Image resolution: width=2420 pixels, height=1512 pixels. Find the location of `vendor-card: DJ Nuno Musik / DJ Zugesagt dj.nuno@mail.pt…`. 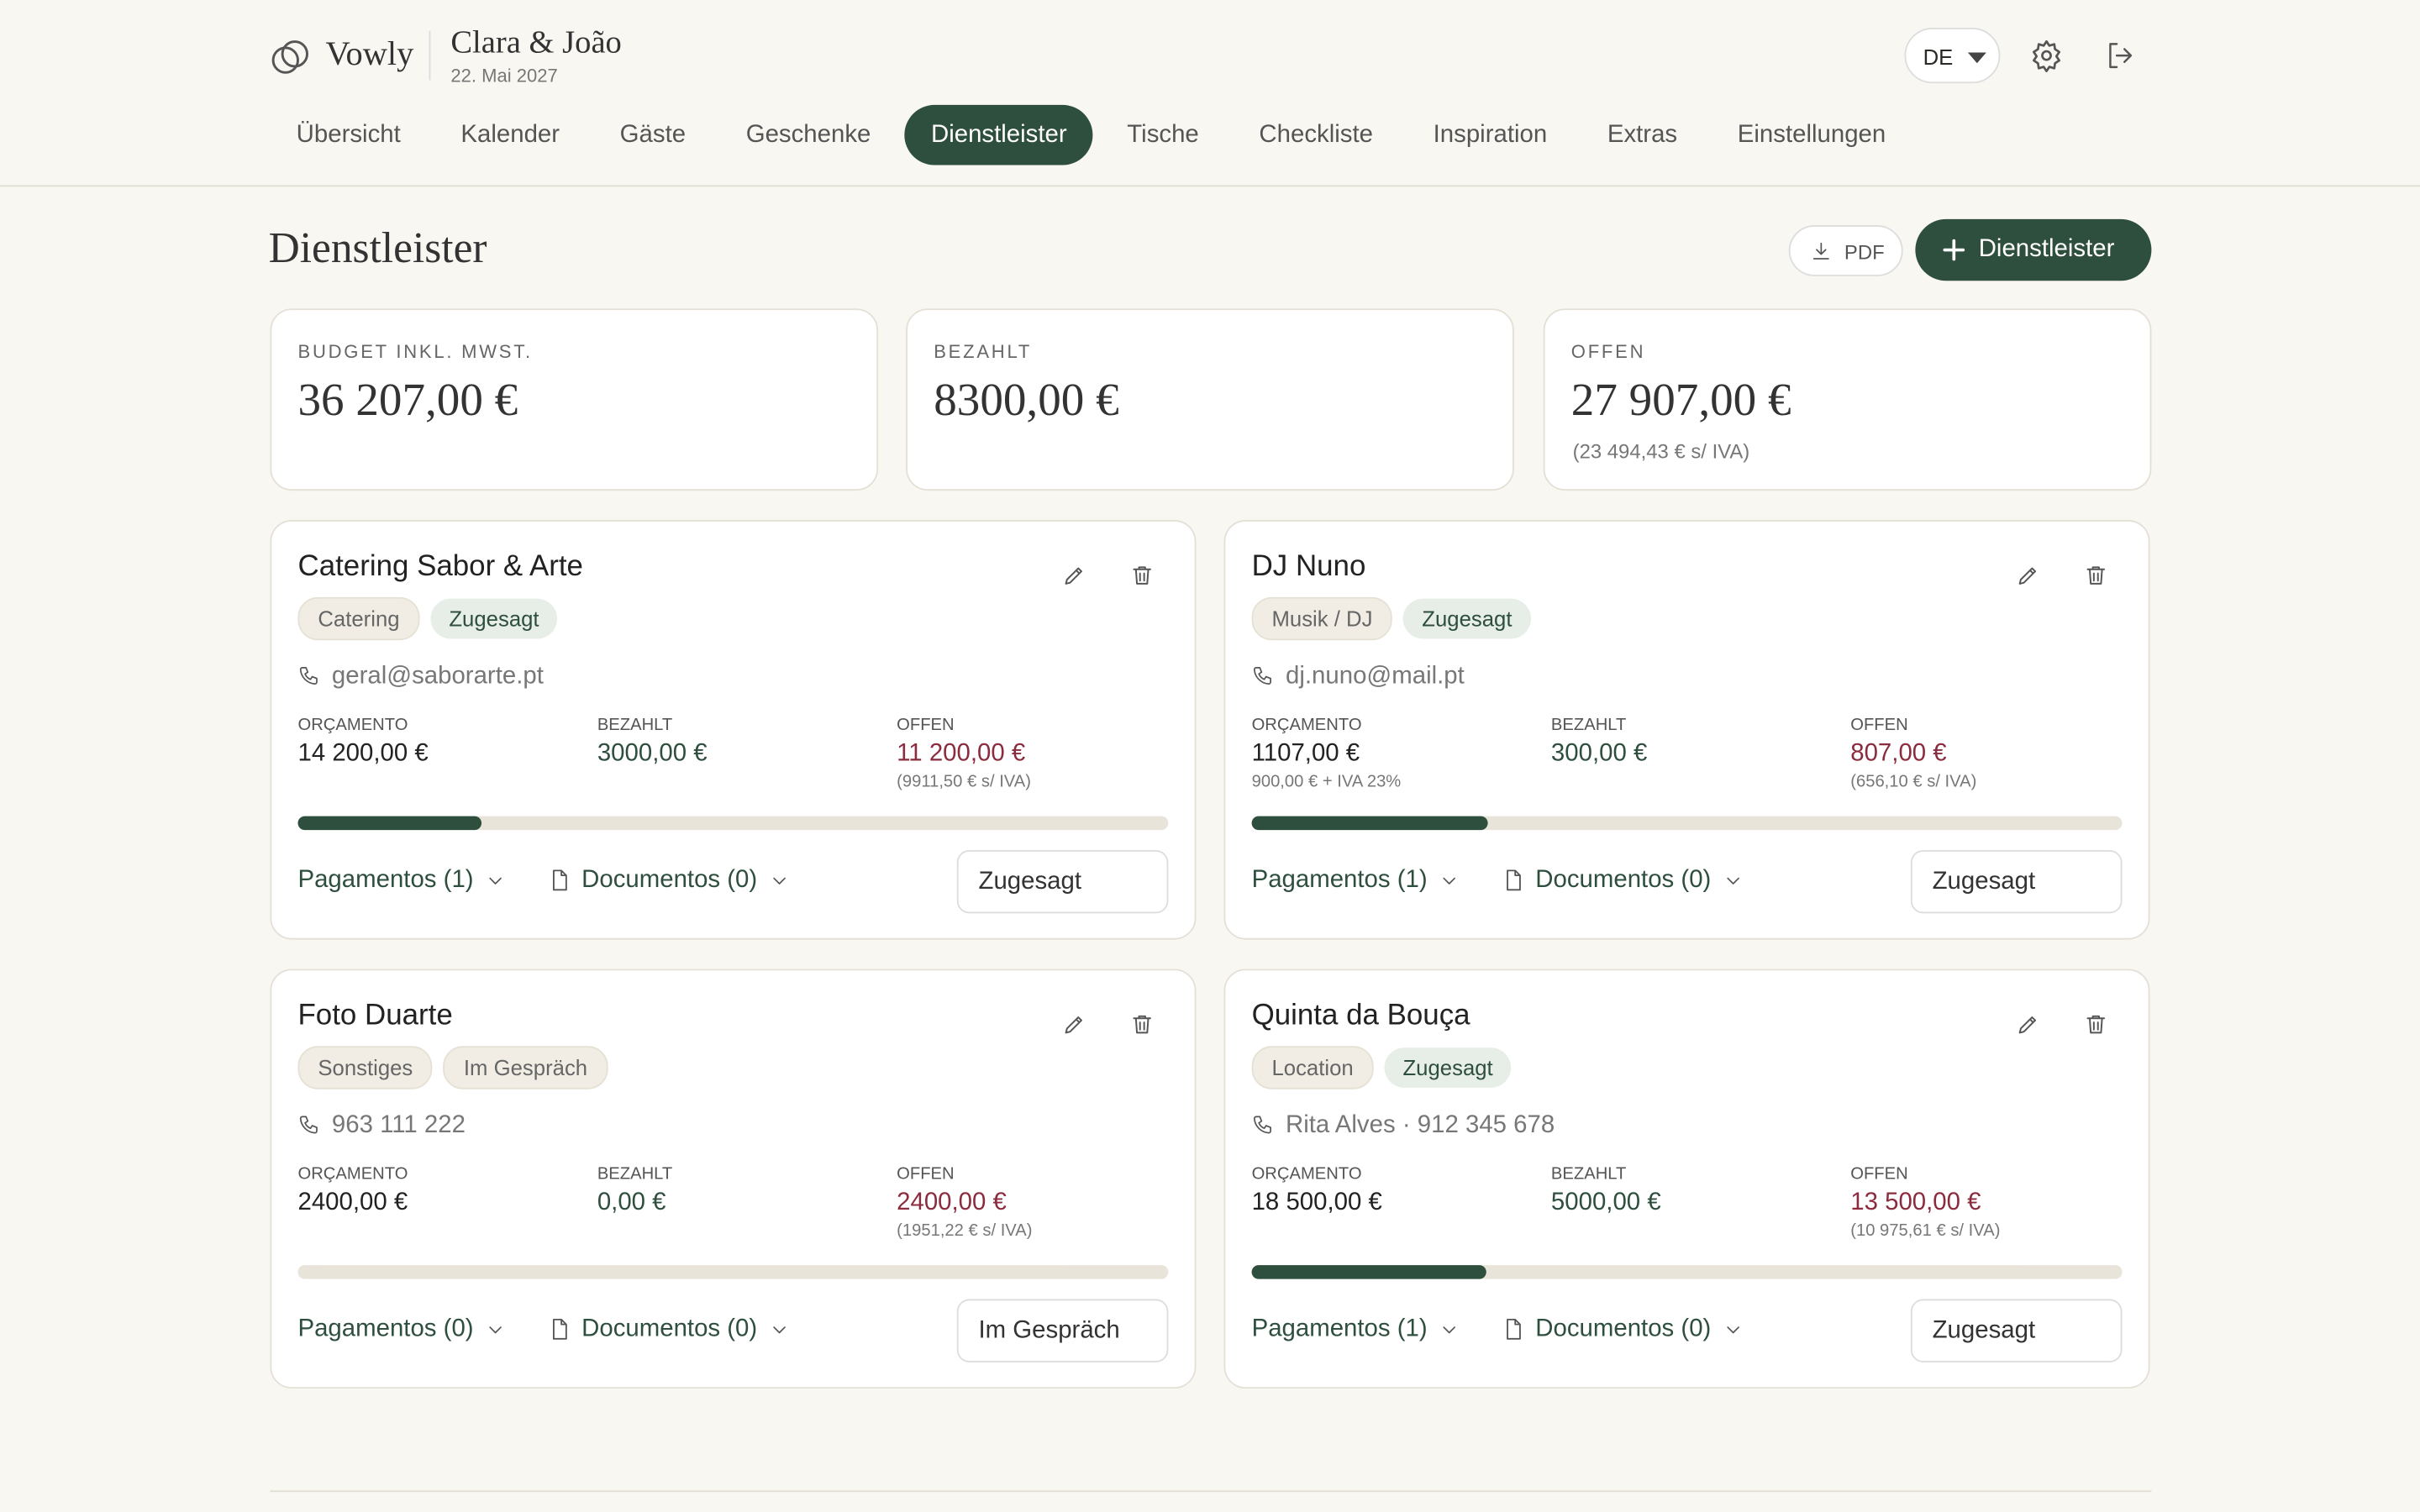

vendor-card: DJ Nuno Musik / DJ Zugesagt dj.nuno@mail.pt… is located at coordinates (1686, 729).